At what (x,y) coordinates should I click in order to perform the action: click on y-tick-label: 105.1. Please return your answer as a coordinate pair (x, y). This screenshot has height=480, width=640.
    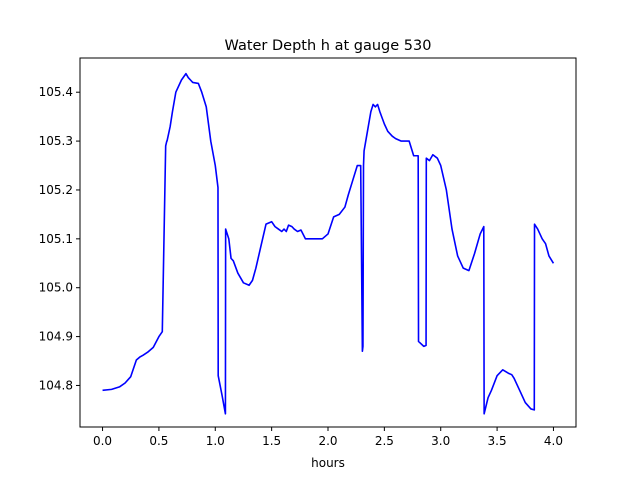
    Looking at the image, I should click on (56, 239).